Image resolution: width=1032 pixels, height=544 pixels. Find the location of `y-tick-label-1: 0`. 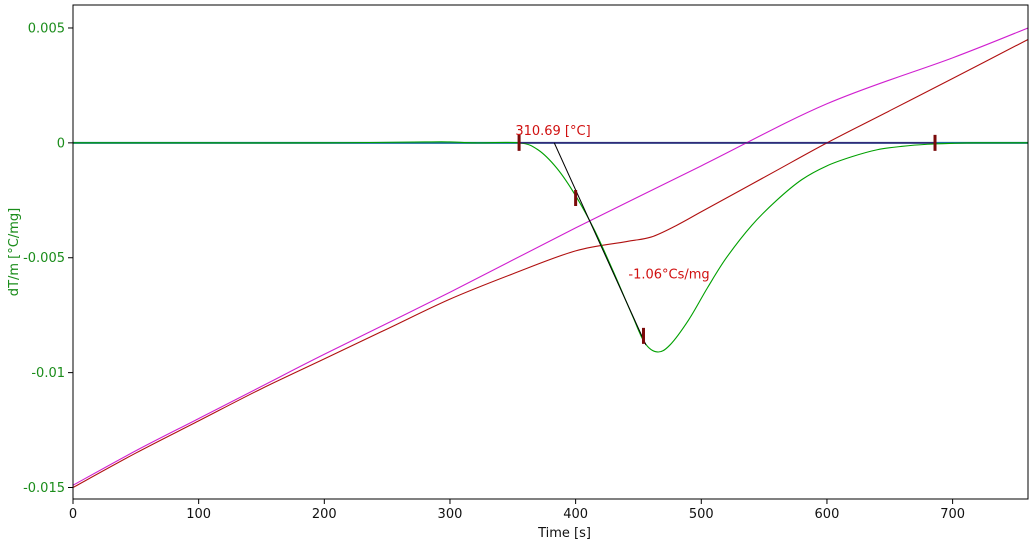

y-tick-label-1: 0 is located at coordinates (61, 143).